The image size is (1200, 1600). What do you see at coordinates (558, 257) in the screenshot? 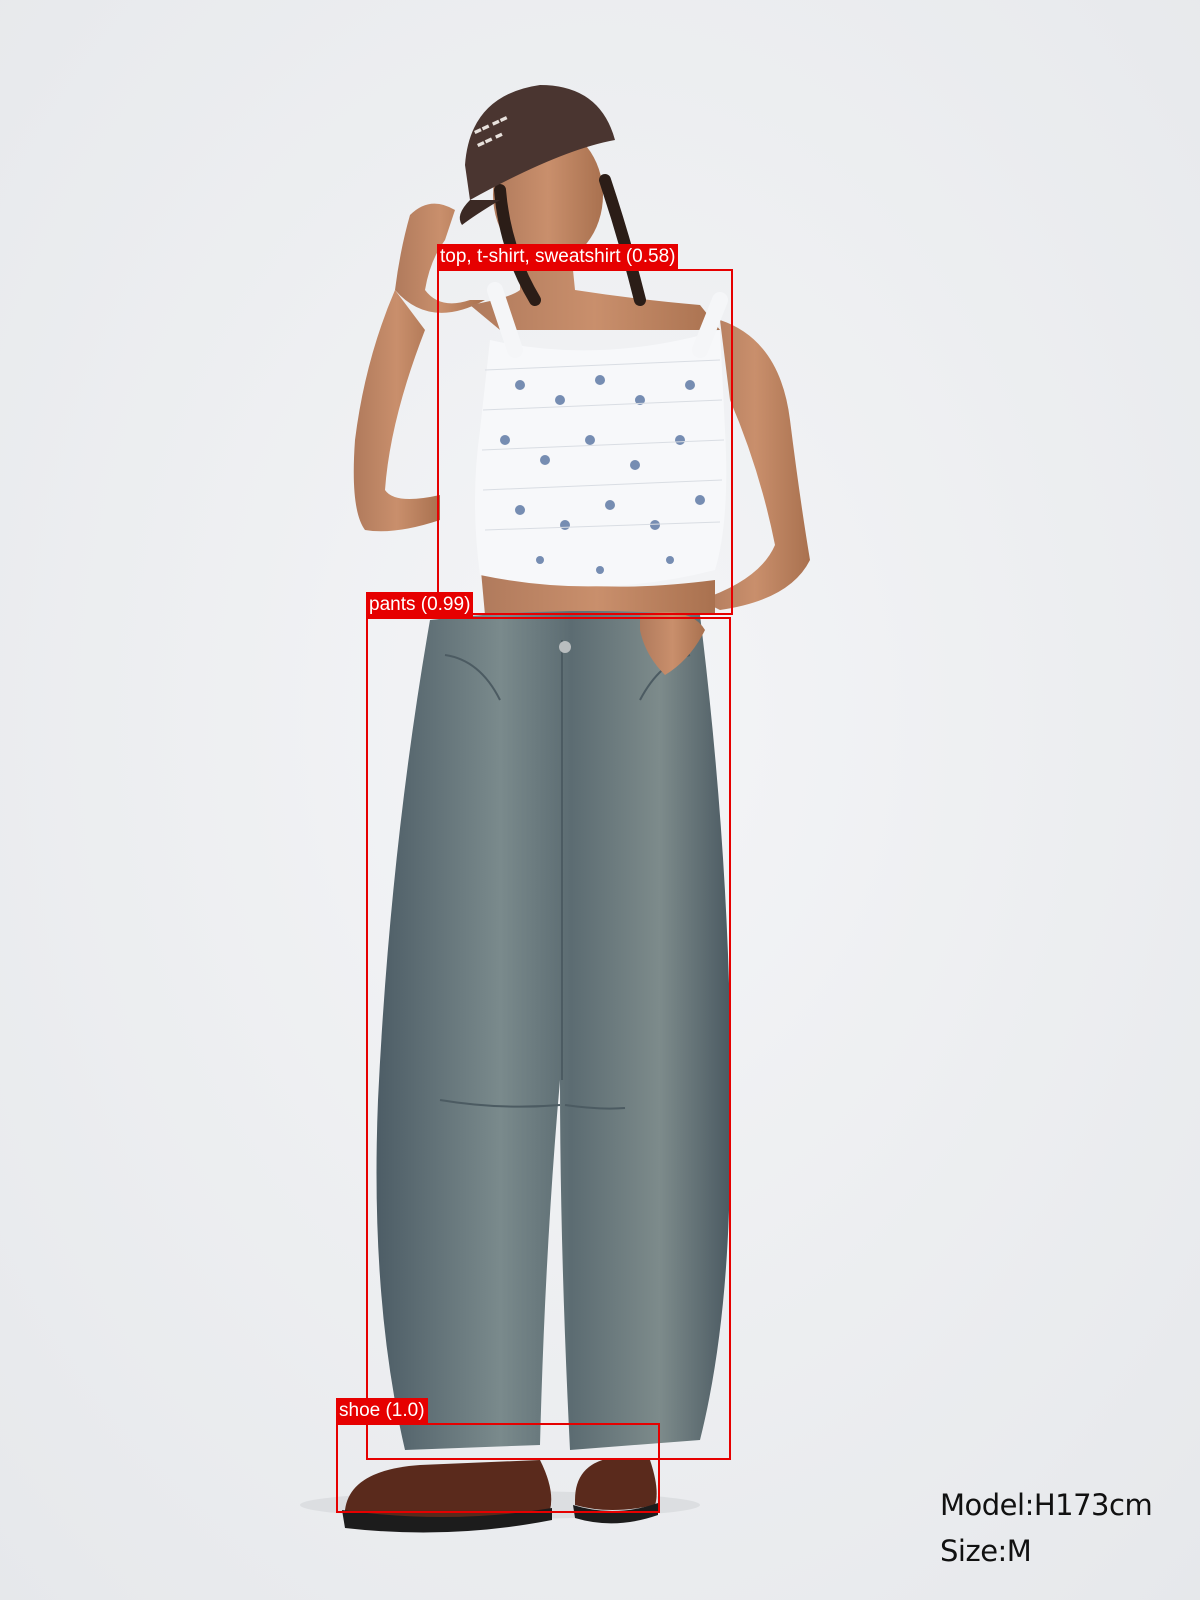
I see `top-detection-label: top, t-shirt, sweatshirt (0.58)` at bounding box center [558, 257].